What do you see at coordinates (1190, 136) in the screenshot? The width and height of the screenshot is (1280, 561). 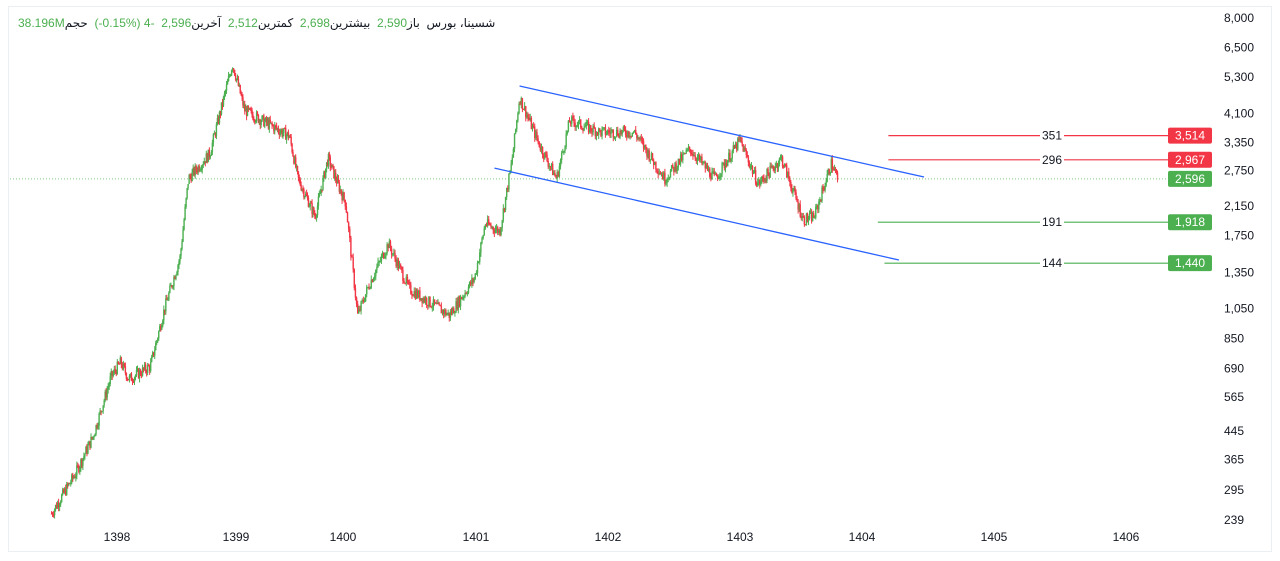 I see `price-tag-label: 3,514` at bounding box center [1190, 136].